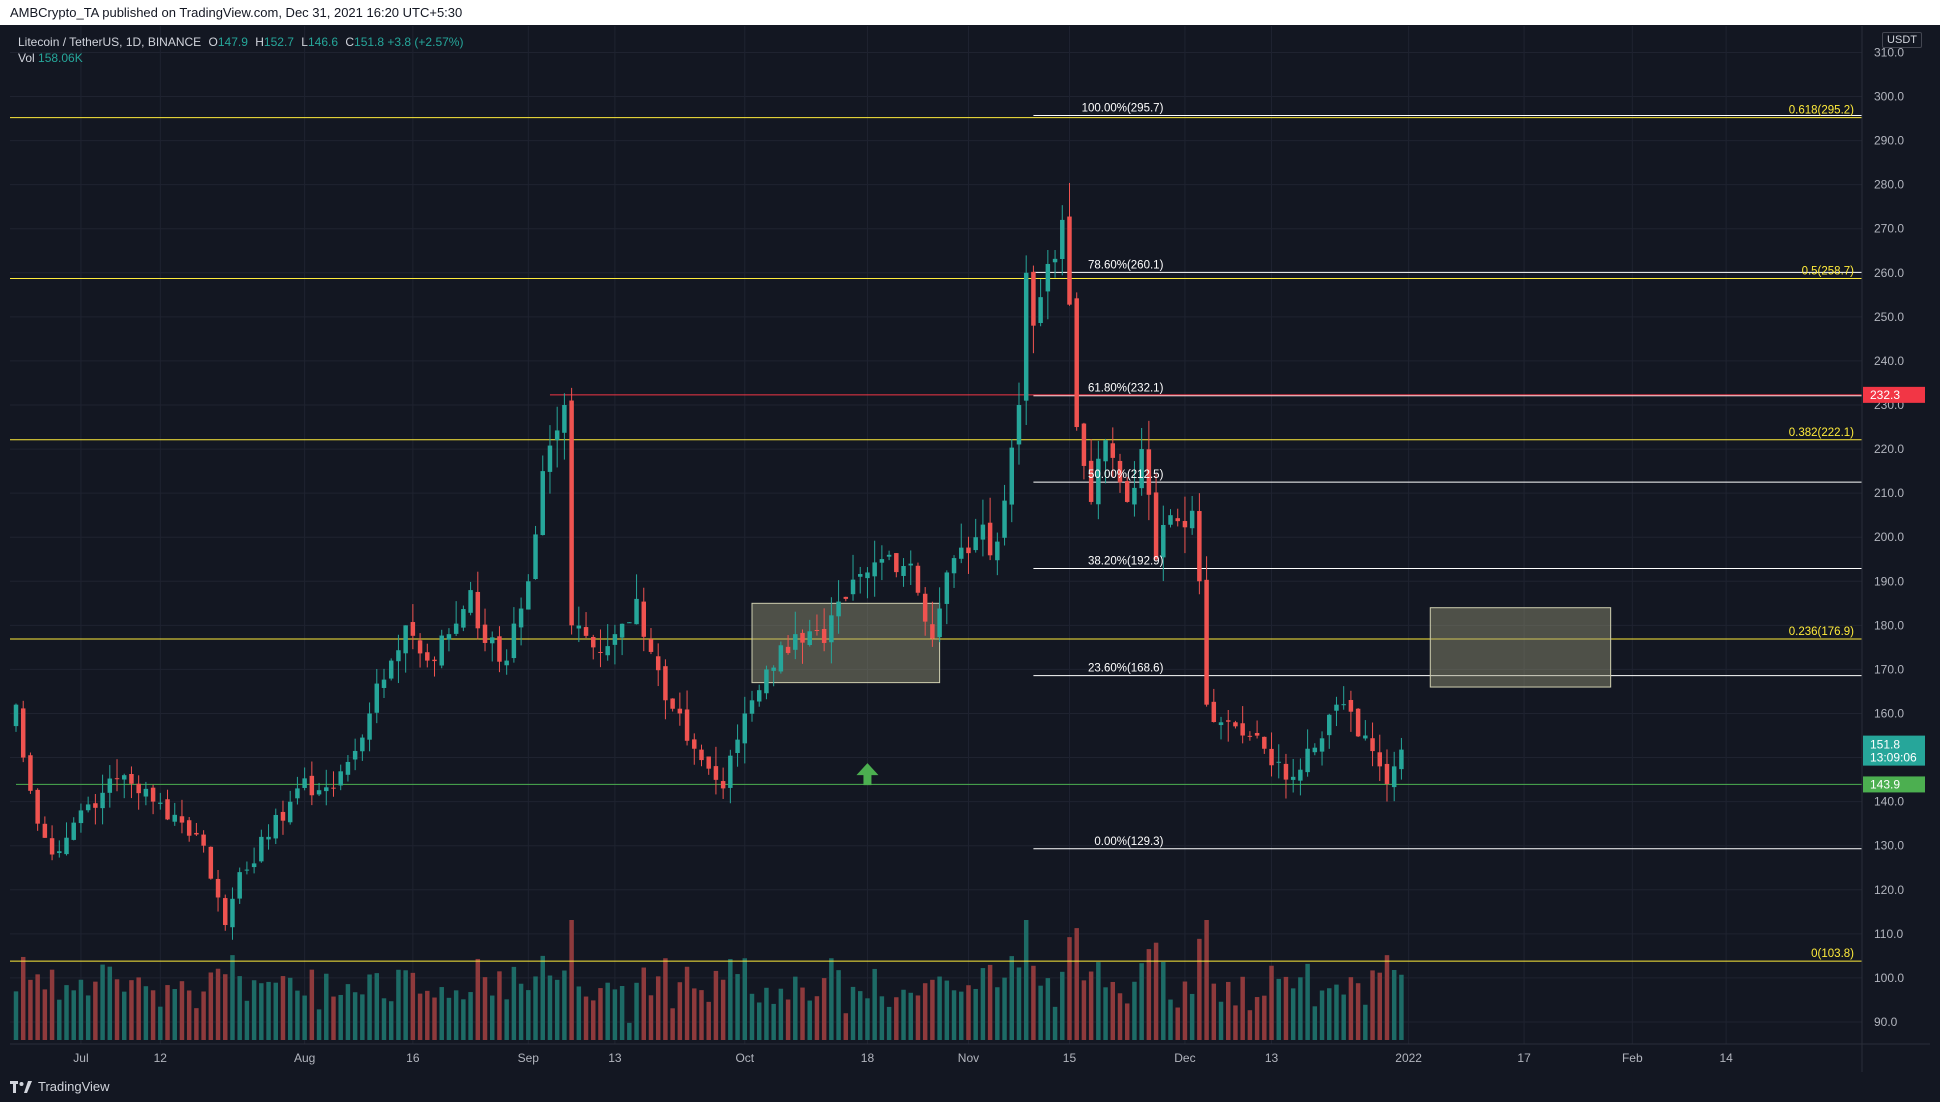 This screenshot has width=1940, height=1102. Describe the element at coordinates (868, 1058) in the screenshot. I see `x-tick-label: 18` at that location.